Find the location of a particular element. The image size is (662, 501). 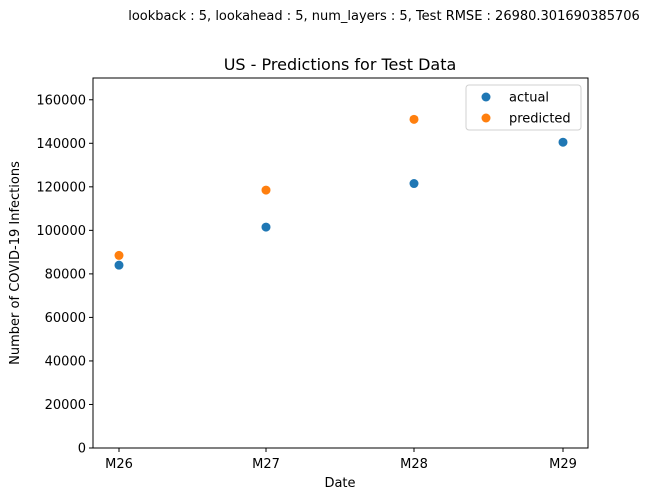

y-tick-label: 80000 is located at coordinates (65, 274).